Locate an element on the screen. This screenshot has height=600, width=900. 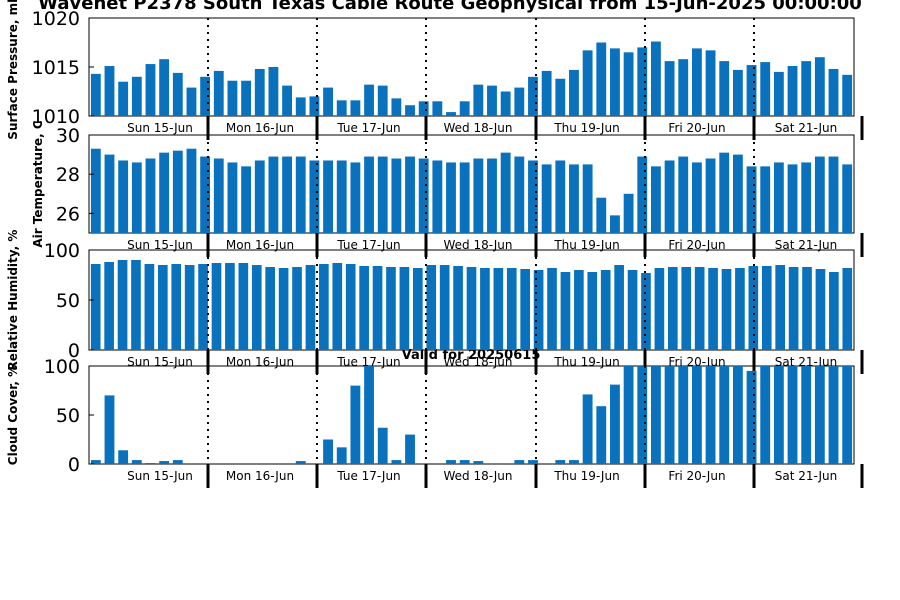
x-day-label: Fri 20-Jun is located at coordinates (696, 128).